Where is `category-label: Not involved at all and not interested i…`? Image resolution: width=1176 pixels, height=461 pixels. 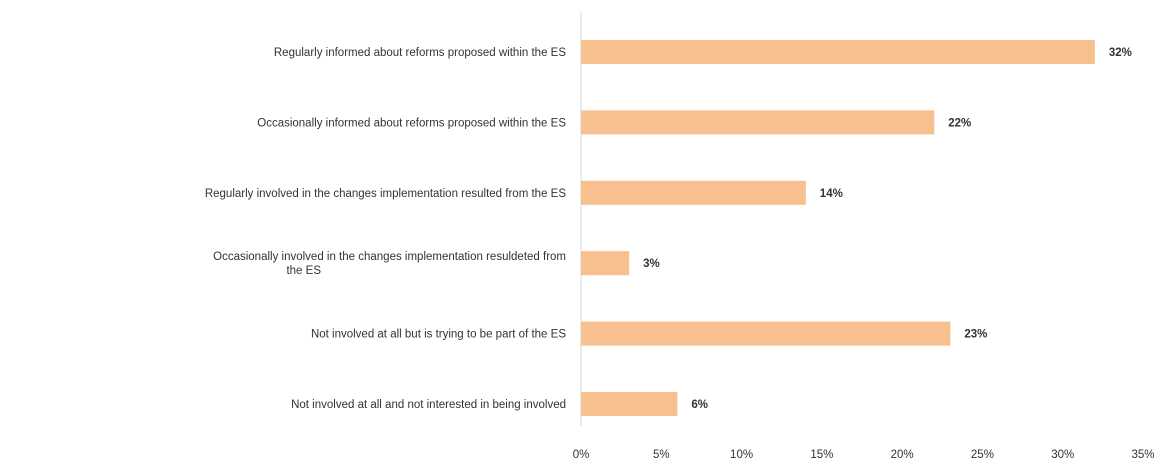
category-label: Not involved at all and not interested i… is located at coordinates (428, 405).